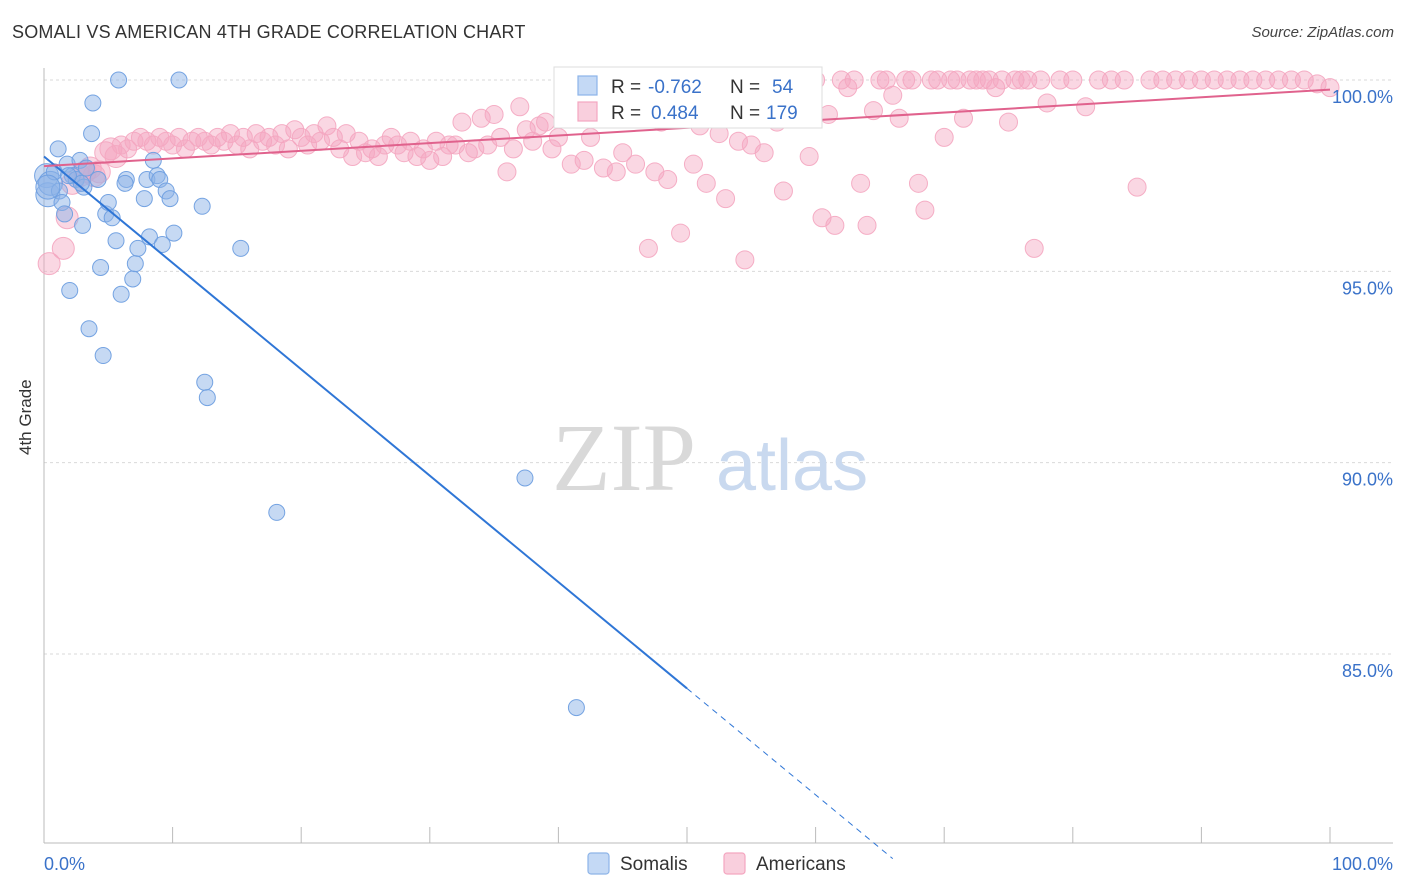 The height and width of the screenshot is (892, 1406). I want to click on y-tick-label-3: 85.0%, so click(1367, 671).